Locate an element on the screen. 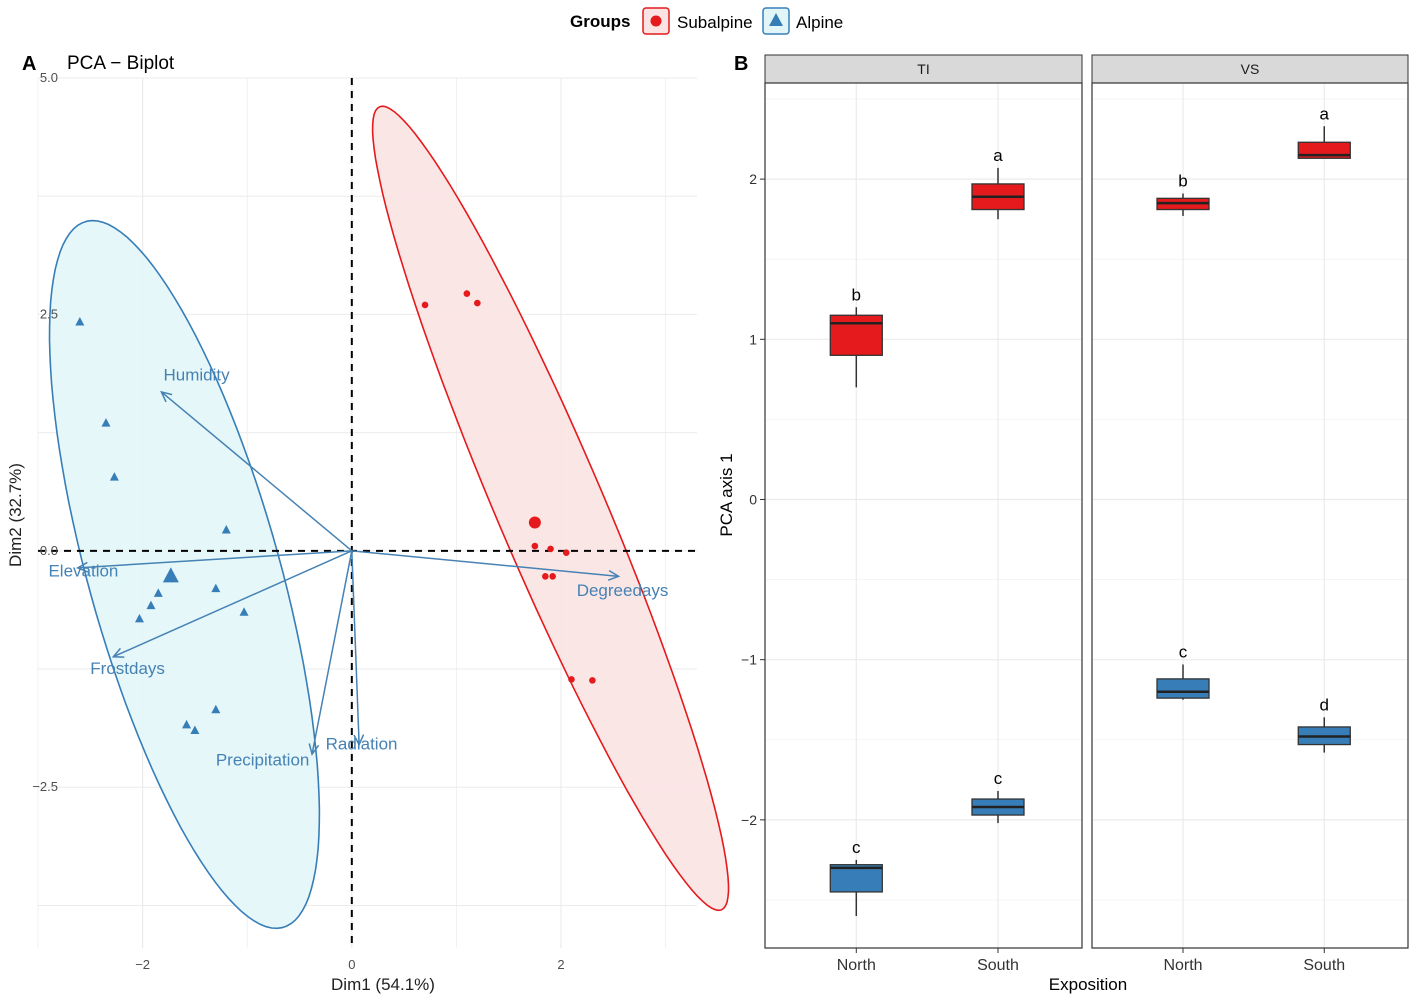 Image resolution: width=1417 pixels, height=1001 pixels. facet-strip-ti is located at coordinates (923, 69).